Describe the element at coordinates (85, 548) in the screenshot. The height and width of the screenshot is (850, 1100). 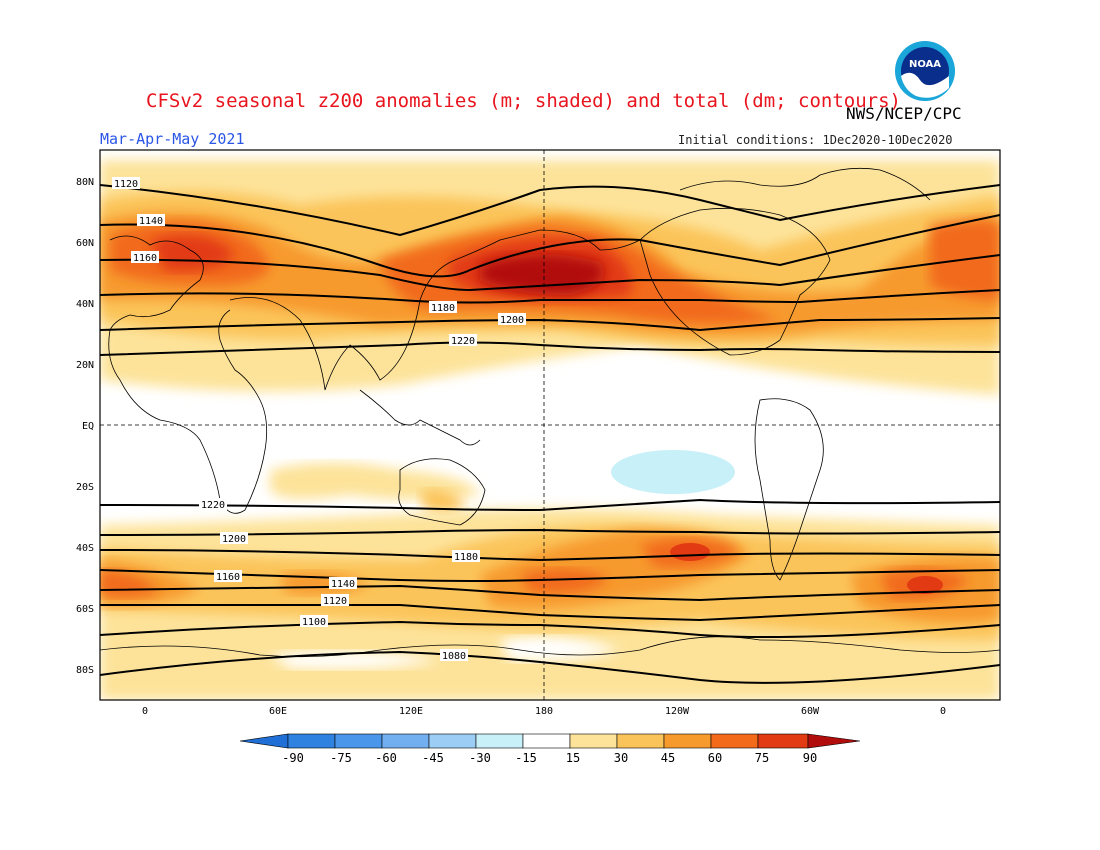
I see `lat-tick: 40S` at that location.